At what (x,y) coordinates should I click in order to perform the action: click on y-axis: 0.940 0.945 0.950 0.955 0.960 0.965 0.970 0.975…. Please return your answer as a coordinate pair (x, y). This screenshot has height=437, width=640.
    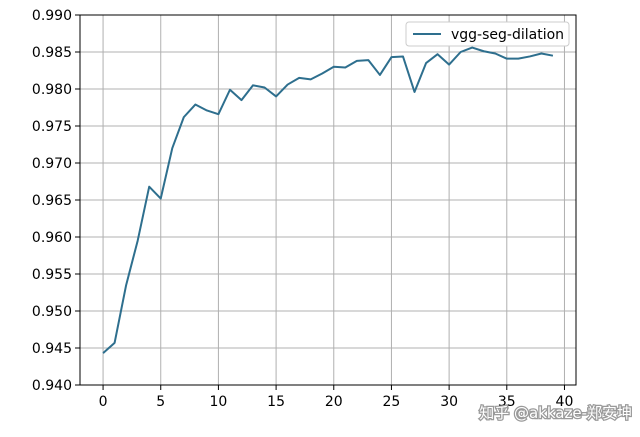
    Looking at the image, I should click on (56, 201).